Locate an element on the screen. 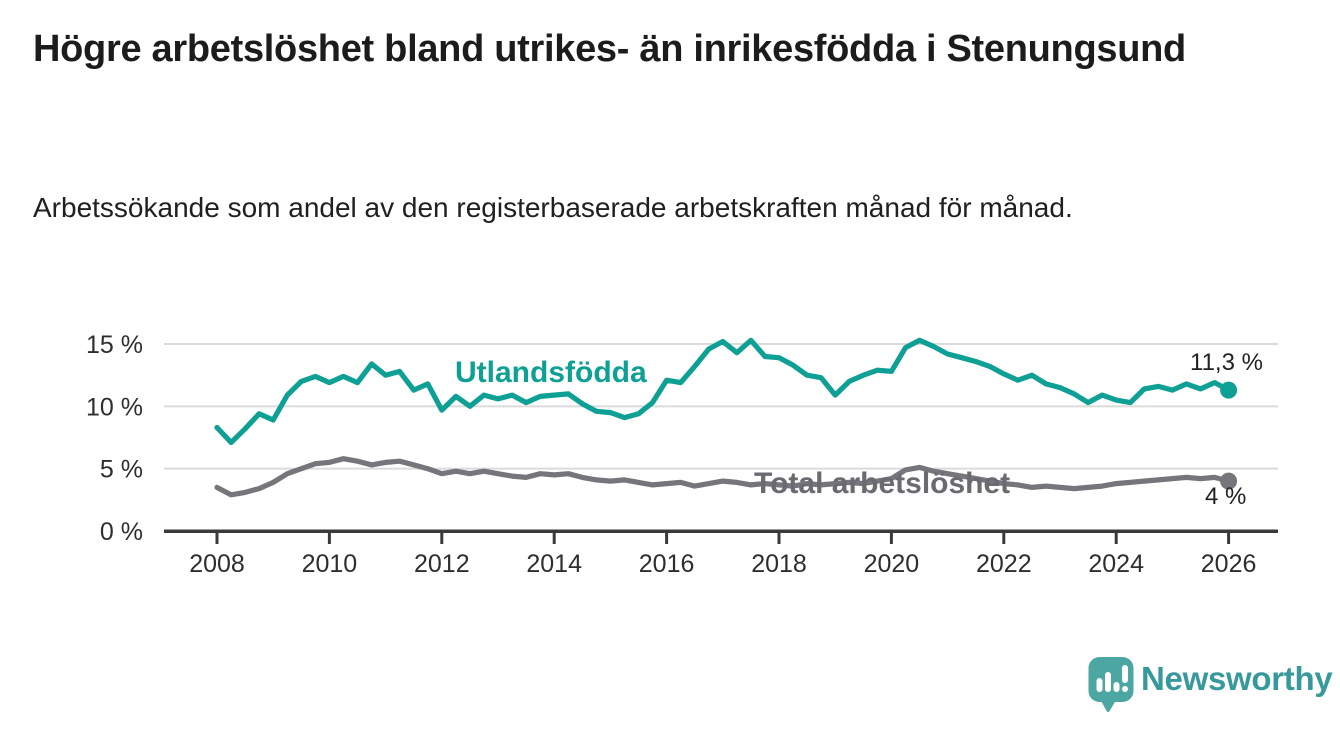 This screenshot has width=1340, height=734. series-label-total-arbetsloshet: Total arbetslöshet is located at coordinates (882, 483).